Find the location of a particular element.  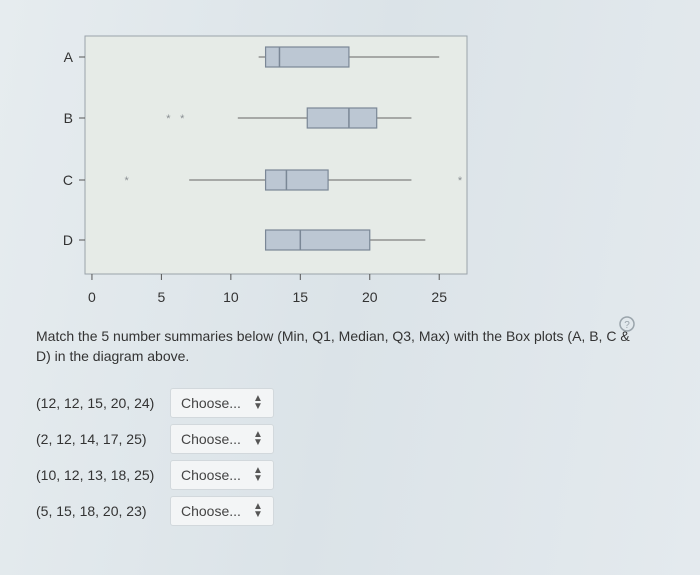

x-tick-label: 25 is located at coordinates (439, 297).